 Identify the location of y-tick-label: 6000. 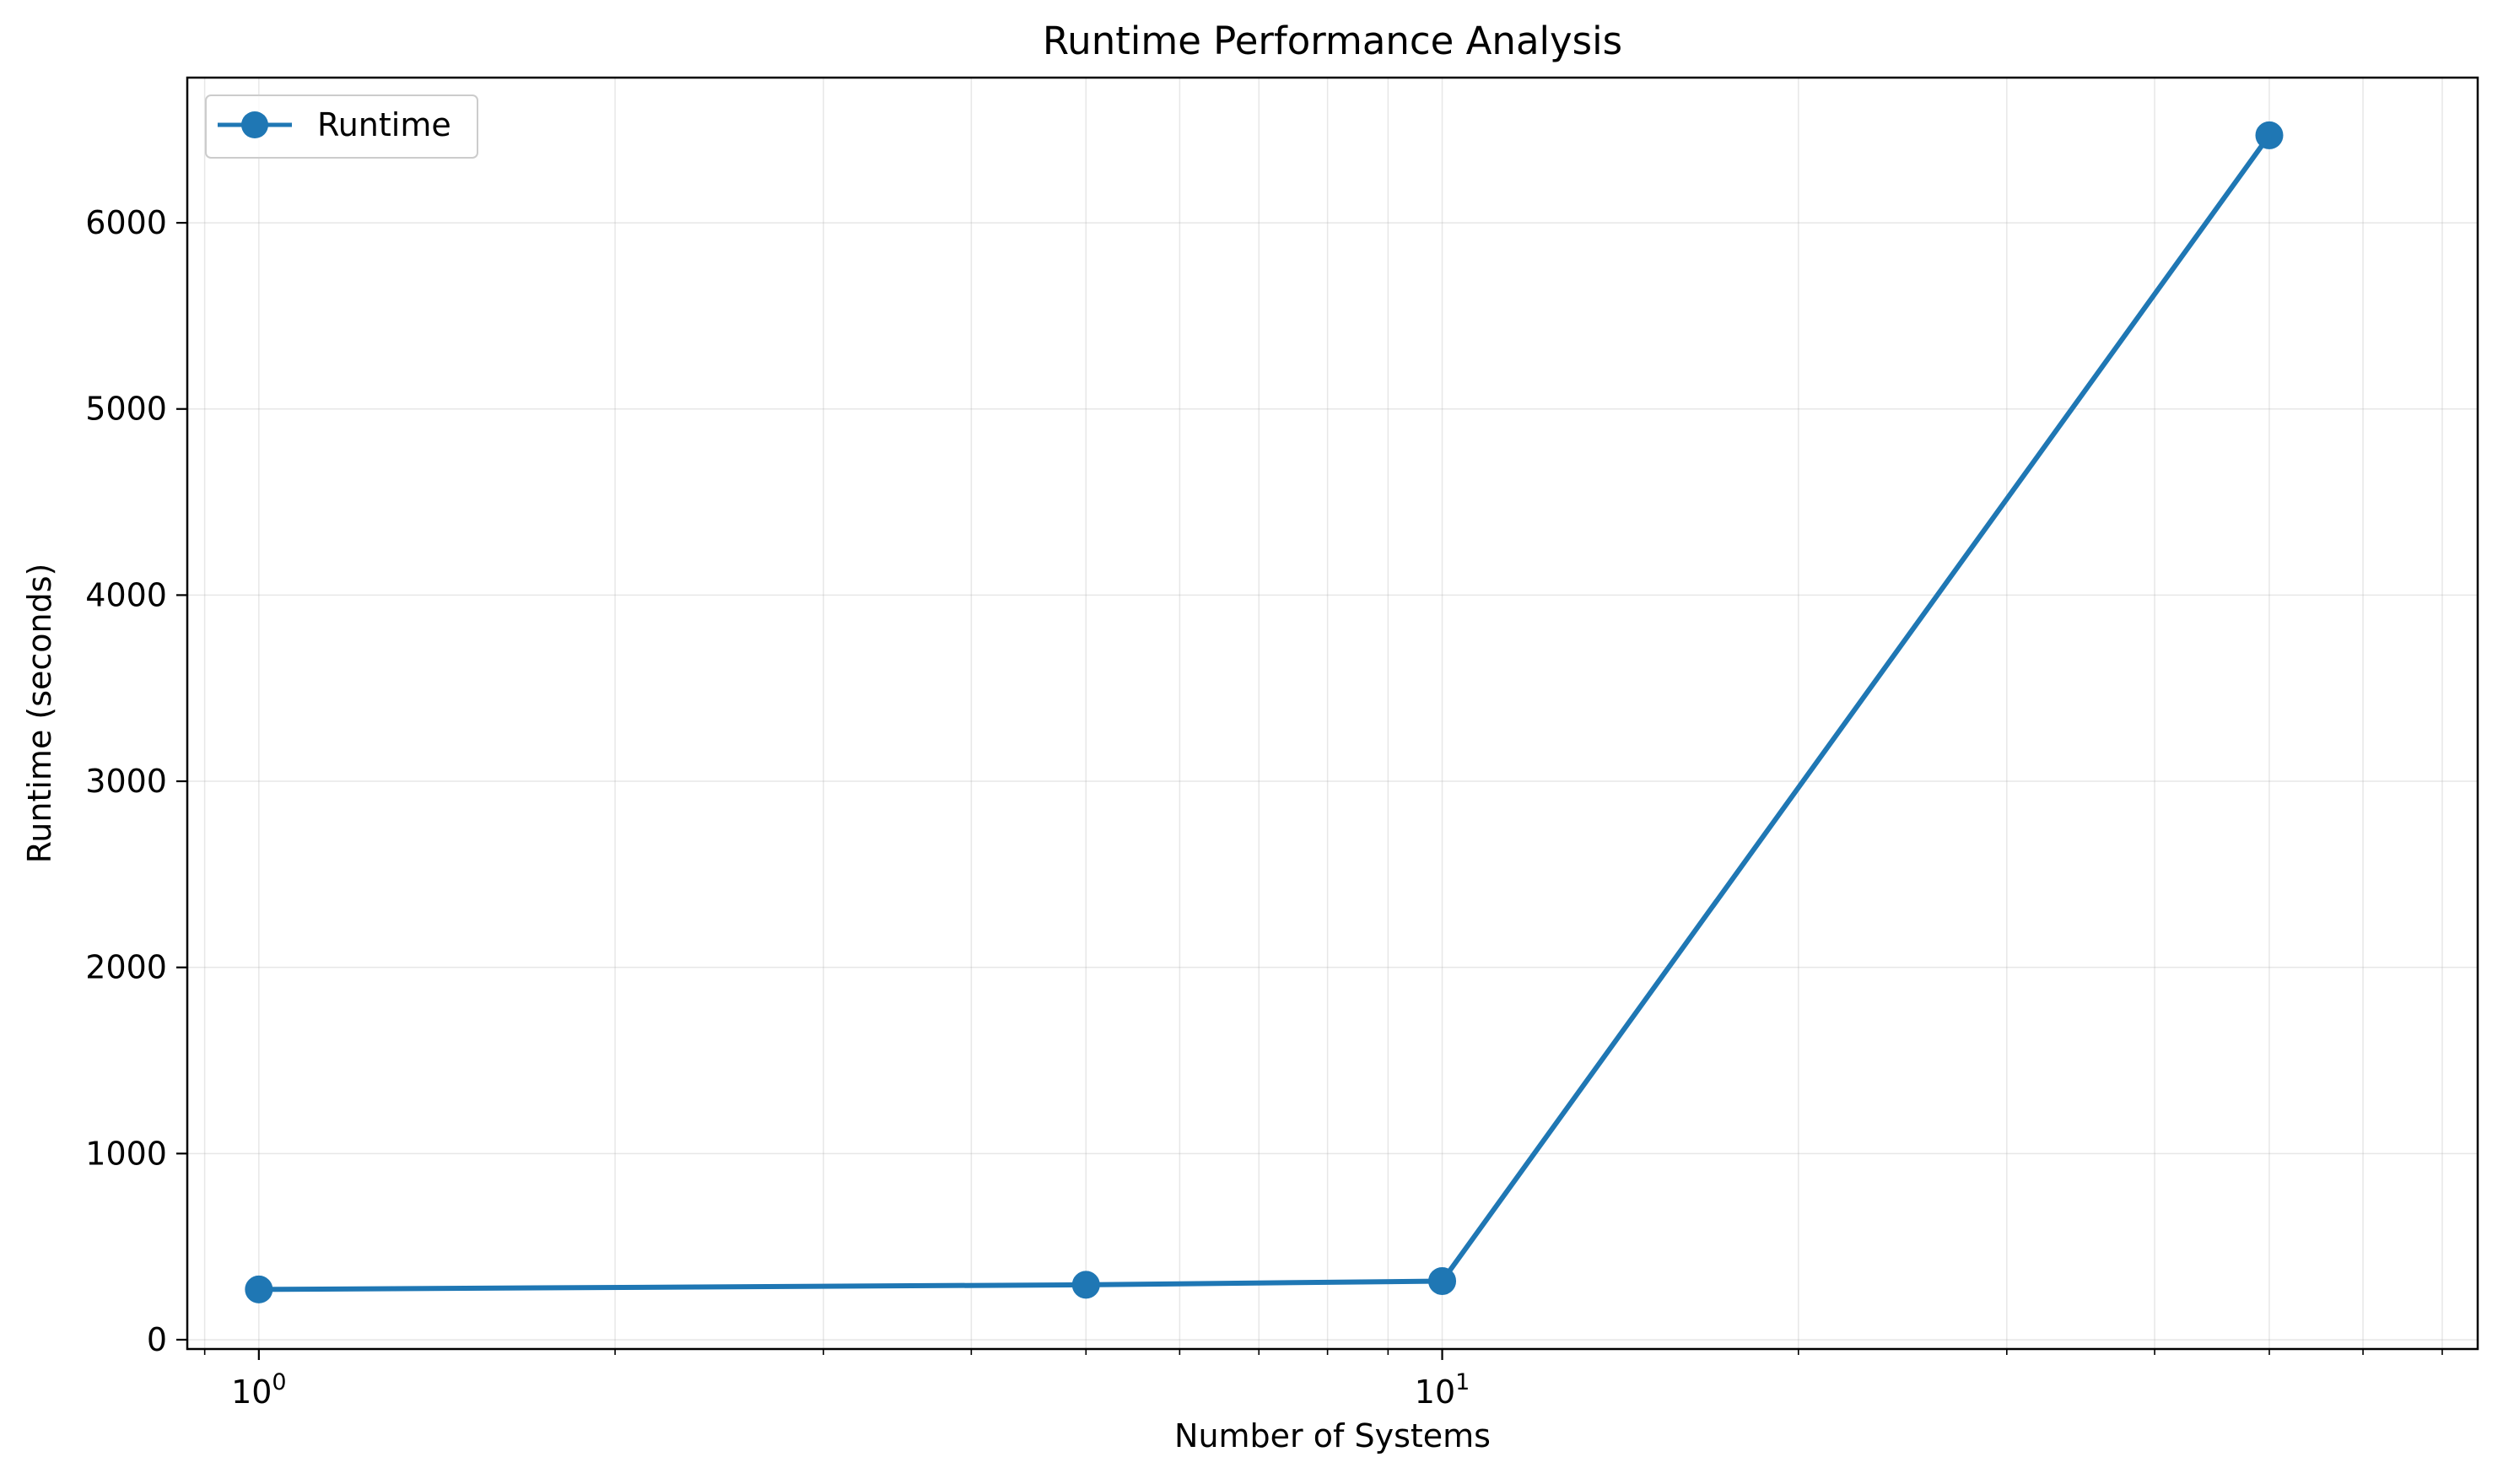
(126, 222).